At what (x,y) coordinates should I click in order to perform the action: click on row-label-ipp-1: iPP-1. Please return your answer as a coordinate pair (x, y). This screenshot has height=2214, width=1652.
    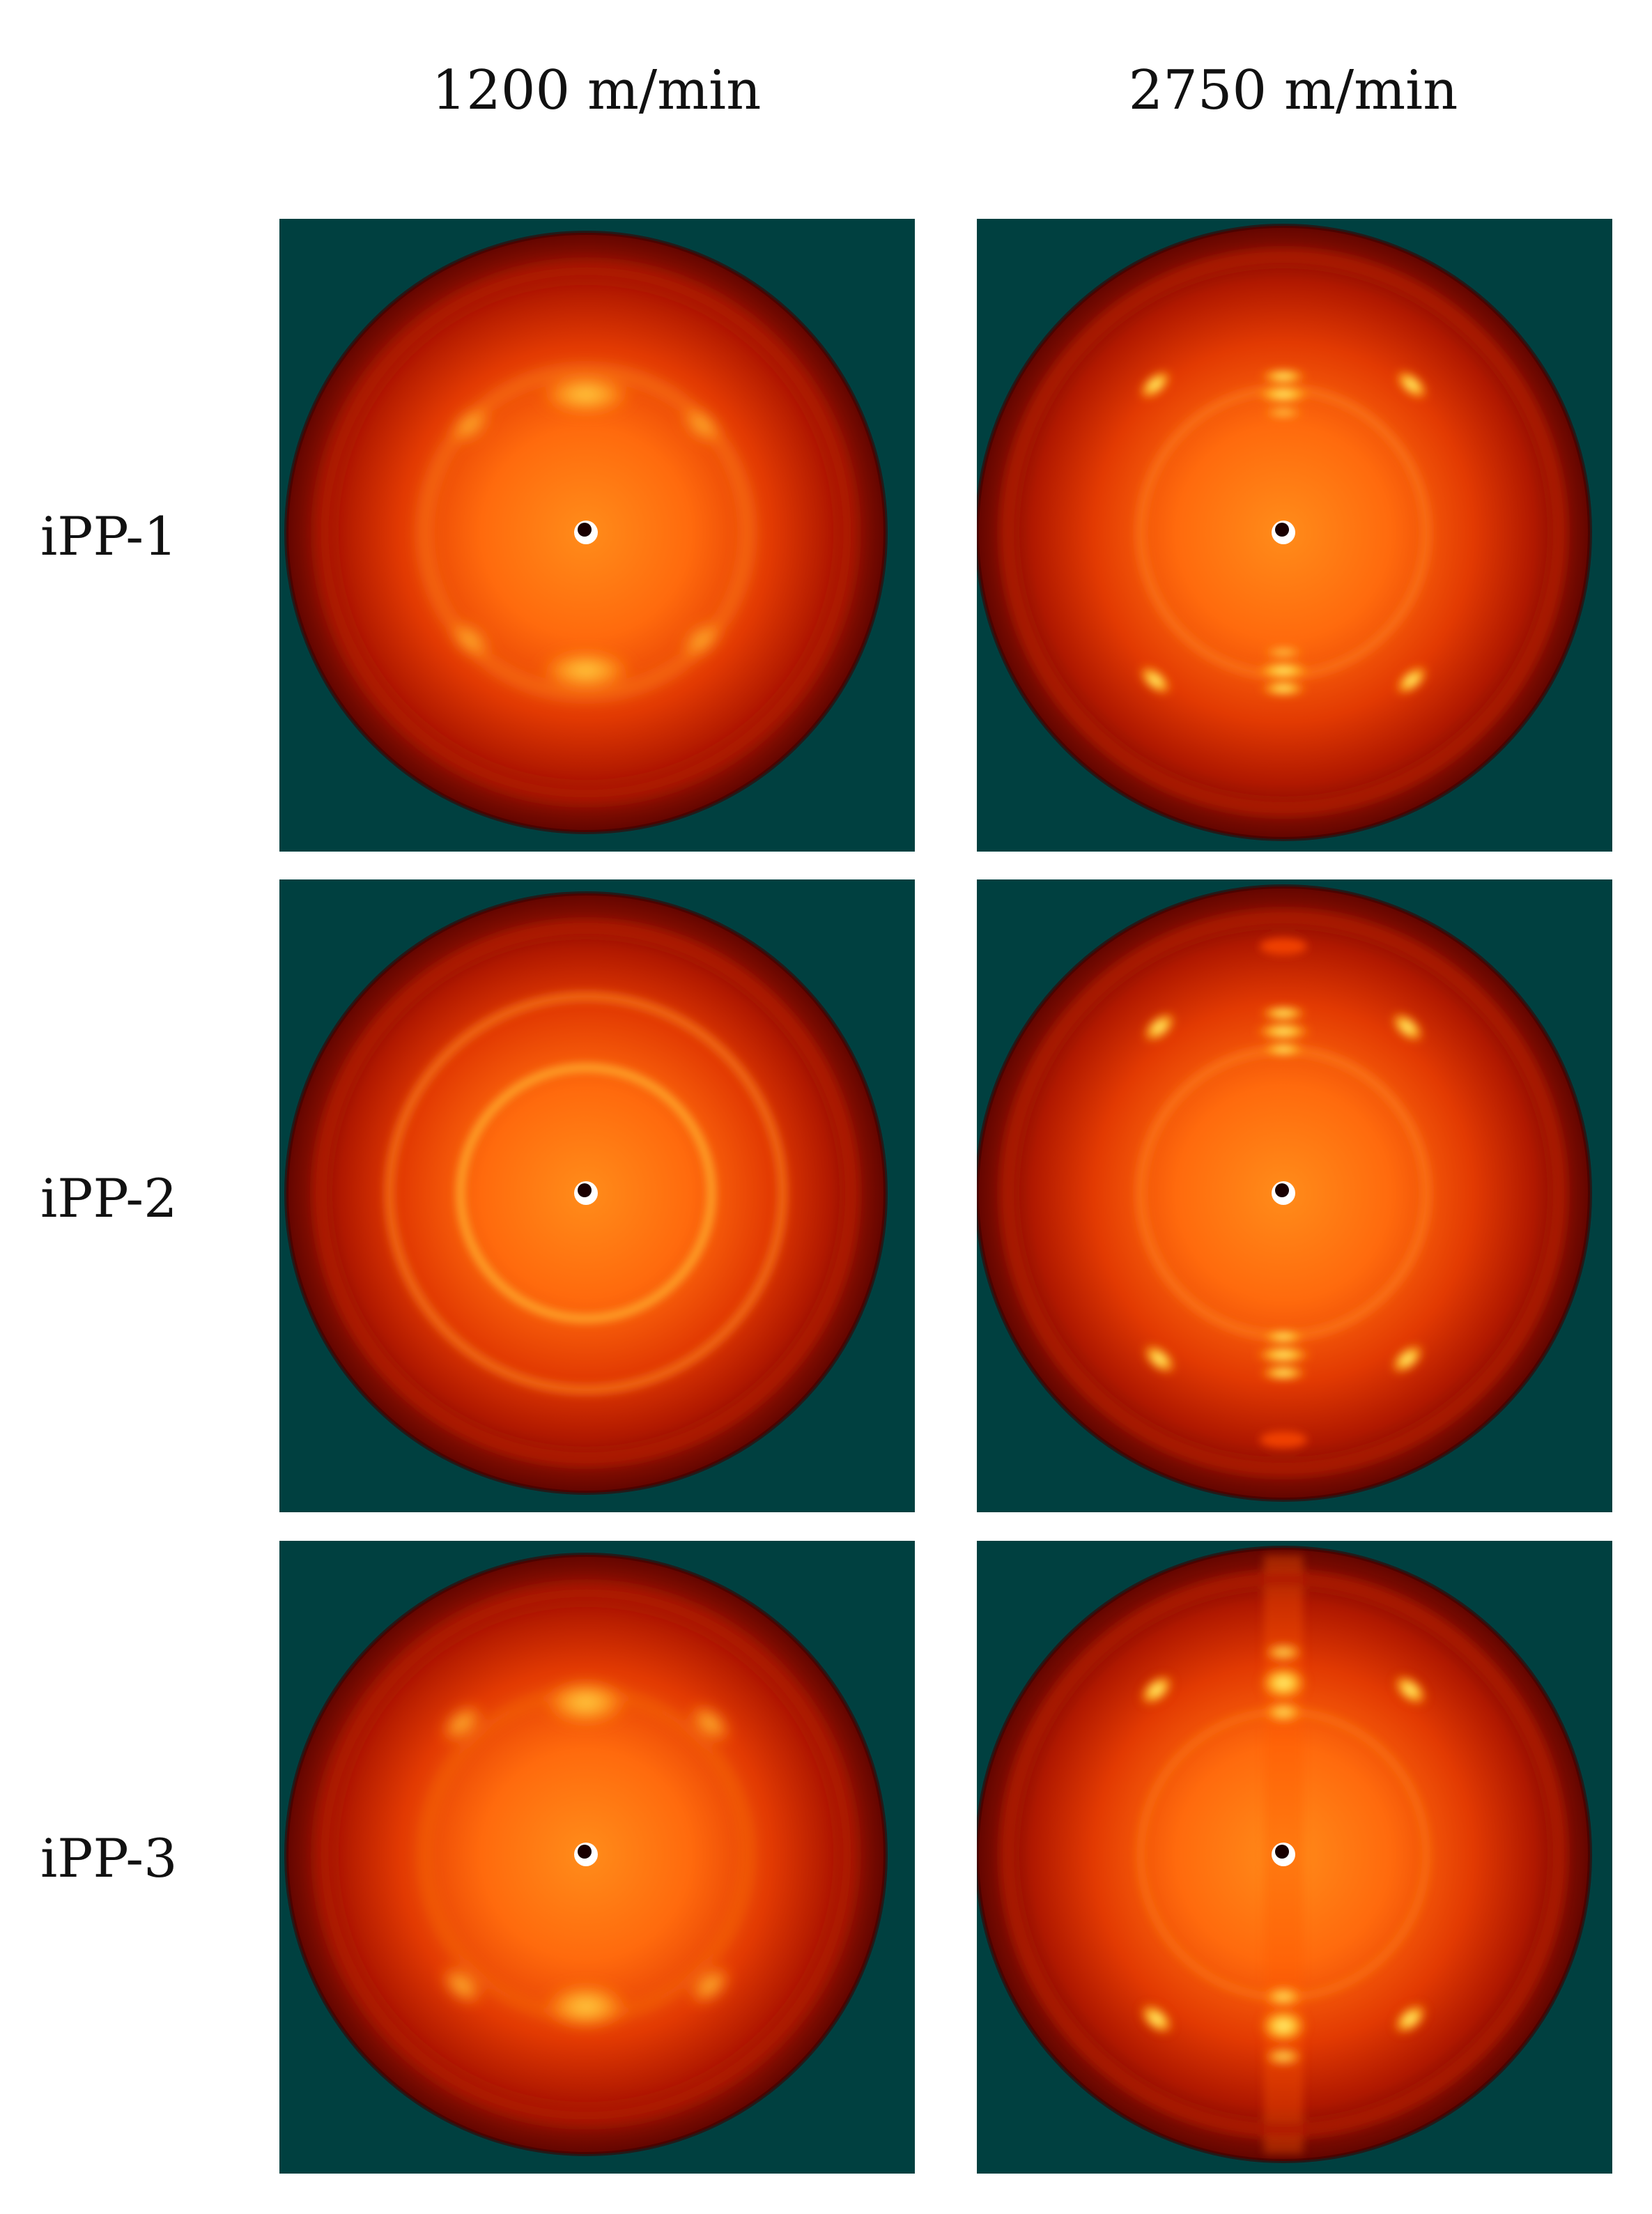
    Looking at the image, I should click on (109, 536).